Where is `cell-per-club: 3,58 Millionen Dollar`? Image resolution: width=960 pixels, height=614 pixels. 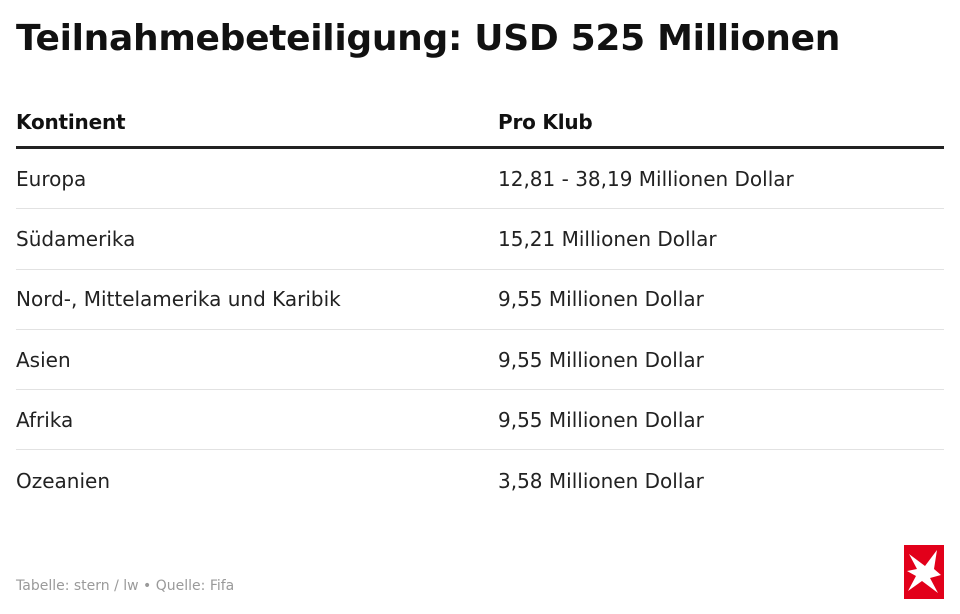
cell-per-club: 3,58 Millionen Dollar is located at coordinates (601, 480).